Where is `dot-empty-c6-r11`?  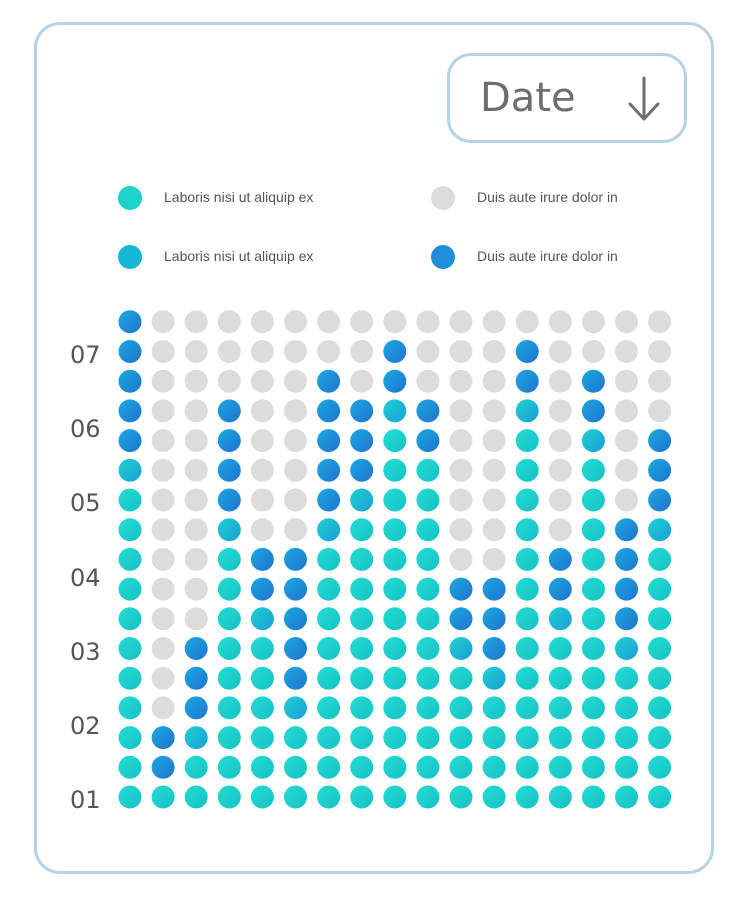
dot-empty-c6-r11 is located at coordinates (295, 500).